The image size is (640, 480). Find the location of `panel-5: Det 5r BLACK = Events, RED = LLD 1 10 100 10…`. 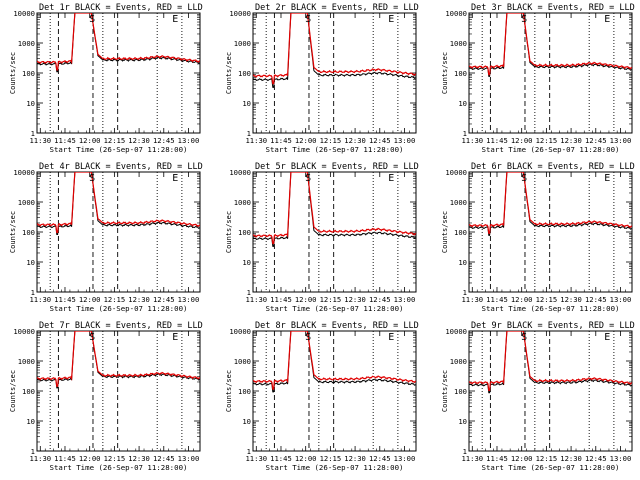

panel-5: Det 5r BLACK = Events, RED = LLD 1 10 100 10… is located at coordinates (322, 237).